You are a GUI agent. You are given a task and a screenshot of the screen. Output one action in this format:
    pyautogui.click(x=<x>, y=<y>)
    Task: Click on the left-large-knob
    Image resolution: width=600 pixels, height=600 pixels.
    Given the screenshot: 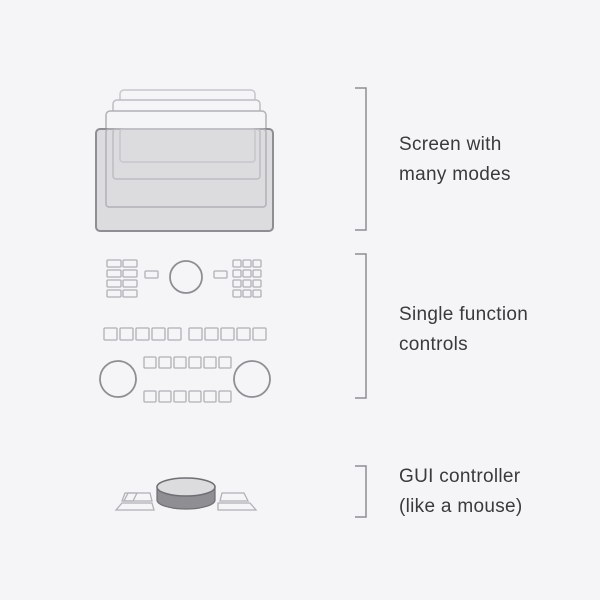 What is the action you would take?
    pyautogui.click(x=118, y=379)
    